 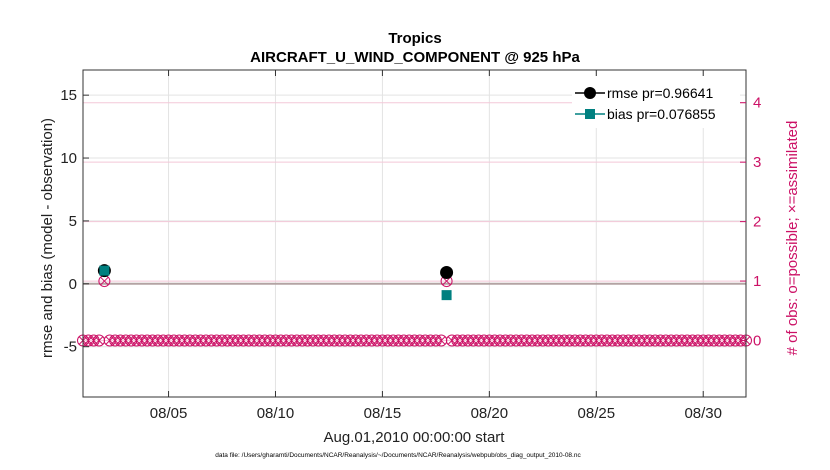 I want to click on data-points, so click(x=275, y=282).